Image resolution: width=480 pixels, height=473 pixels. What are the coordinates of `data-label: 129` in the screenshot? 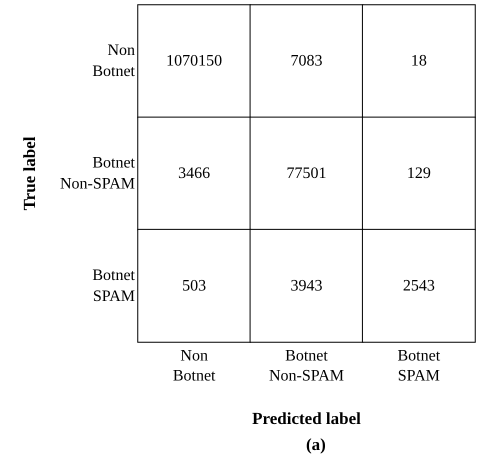 It's located at (418, 173).